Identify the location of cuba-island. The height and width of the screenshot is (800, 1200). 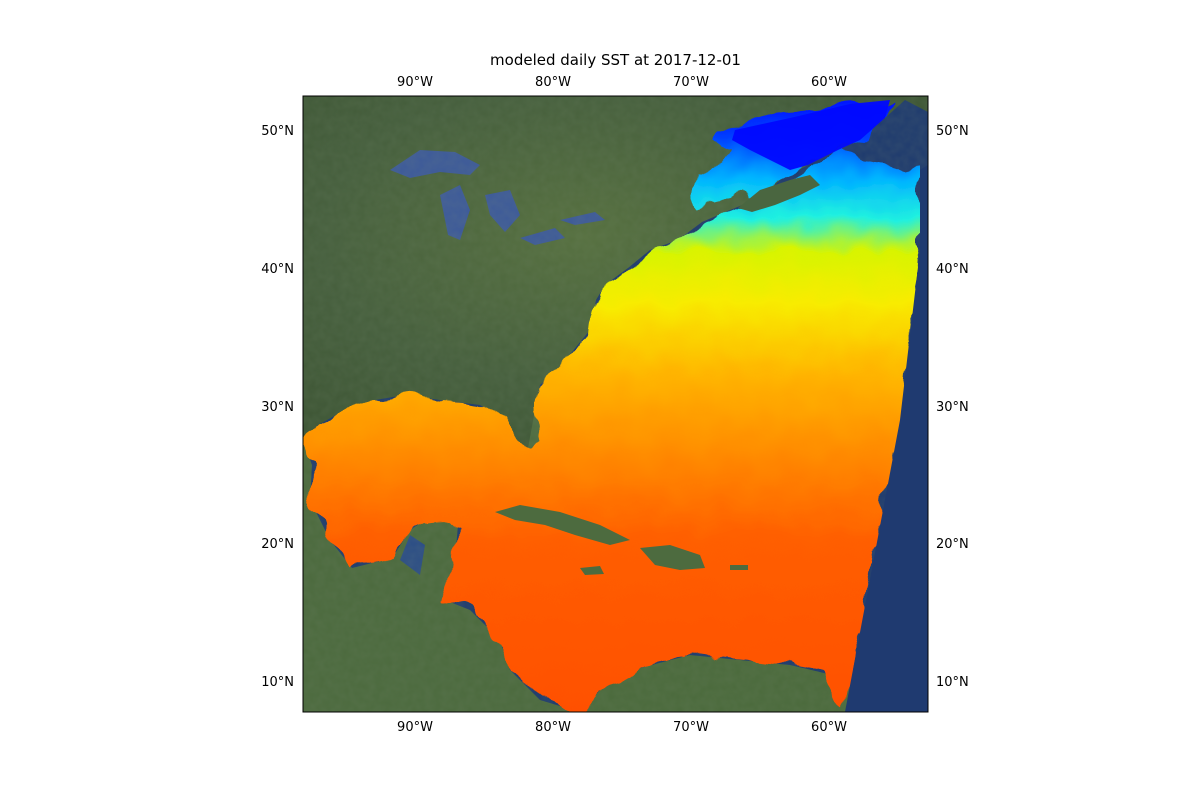
(562, 525).